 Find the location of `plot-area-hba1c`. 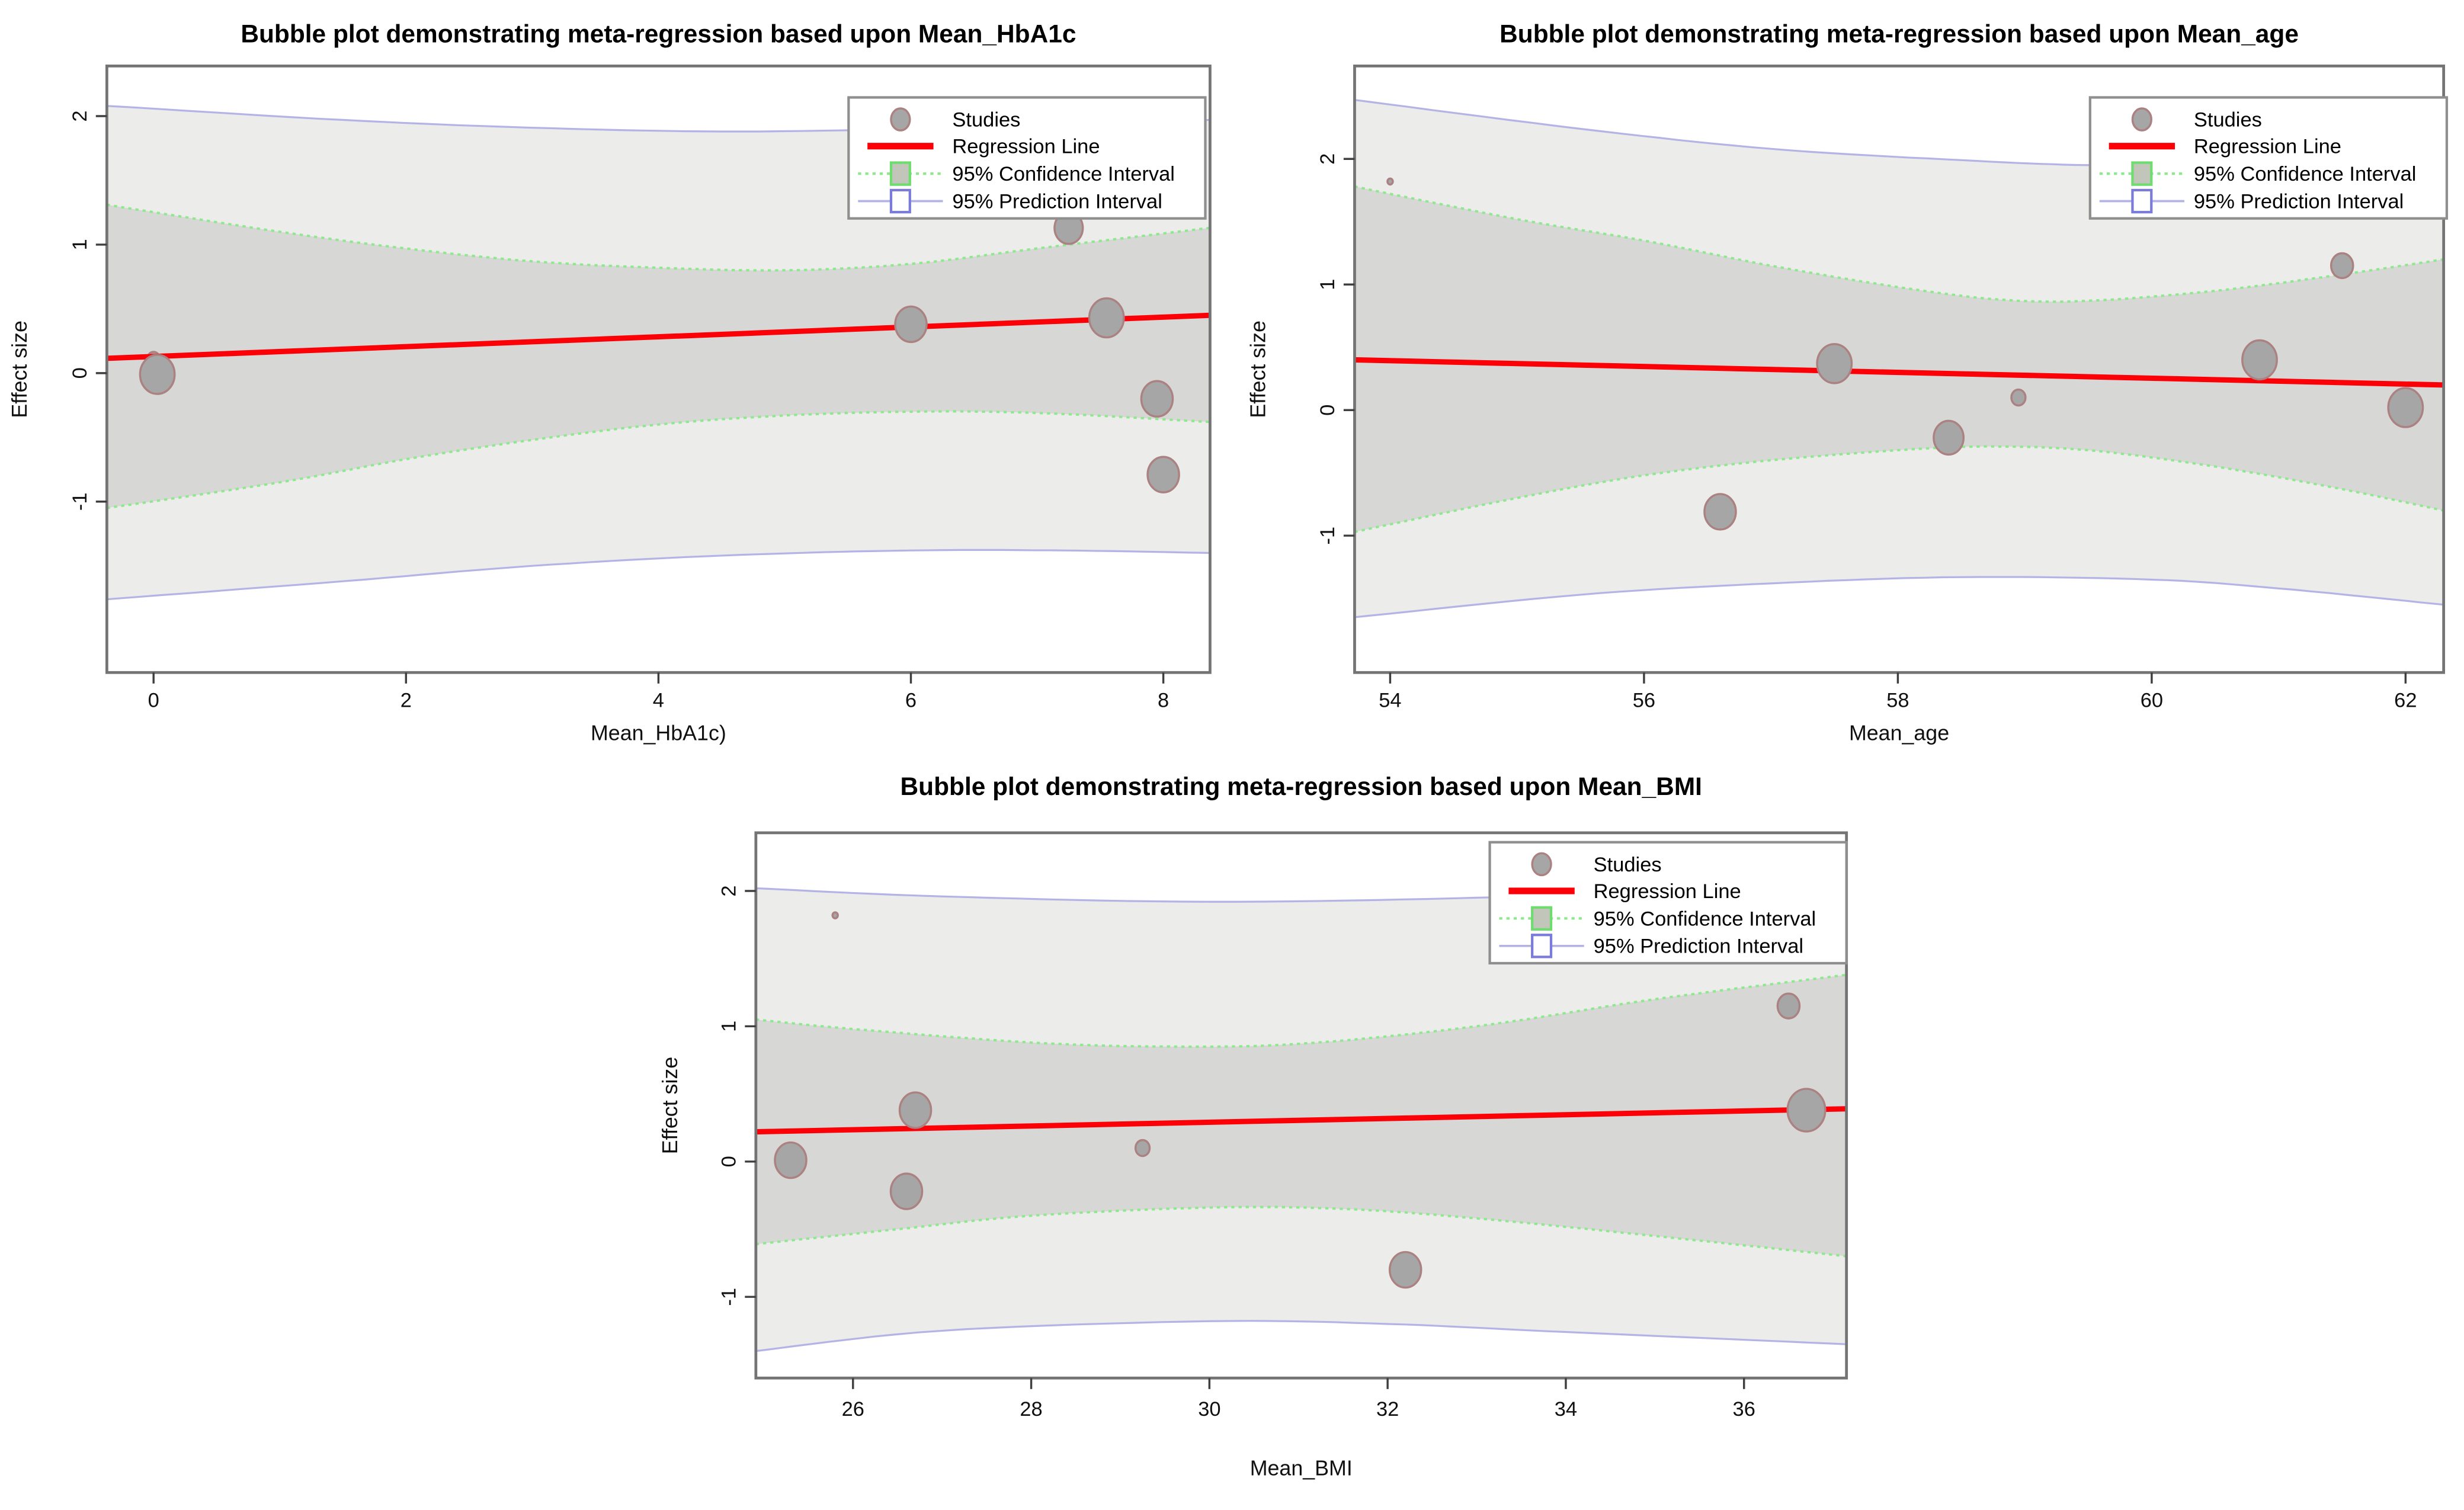

plot-area-hba1c is located at coordinates (658, 353).